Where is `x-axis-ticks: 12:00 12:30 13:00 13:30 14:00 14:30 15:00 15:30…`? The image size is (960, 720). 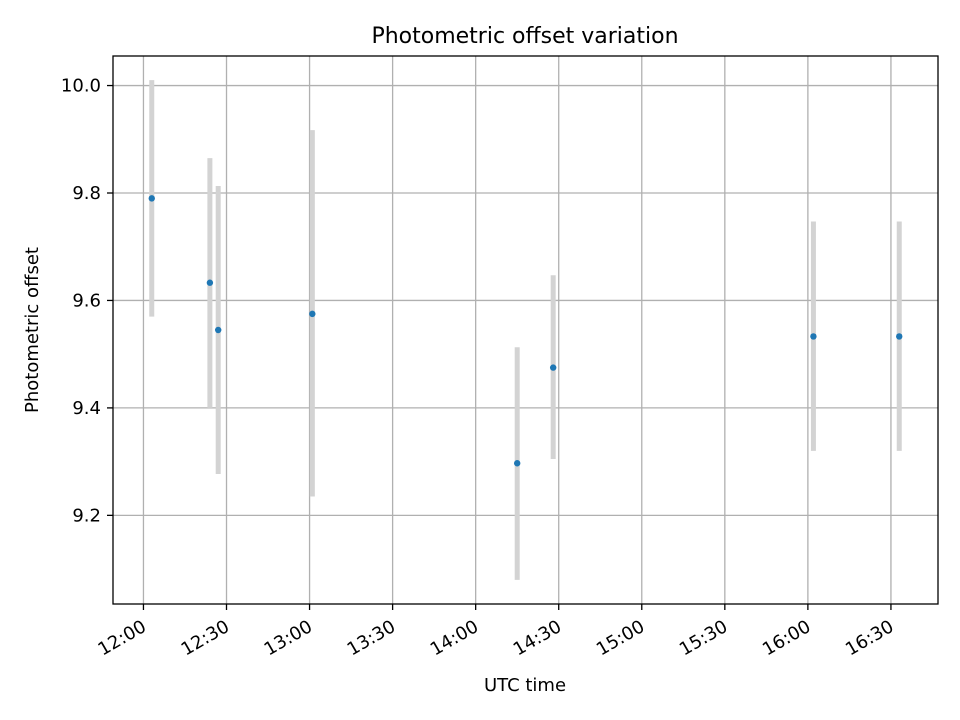
x-axis-ticks: 12:00 12:30 13:00 13:30 14:00 14:30 15:00 15:30… is located at coordinates (496, 632).